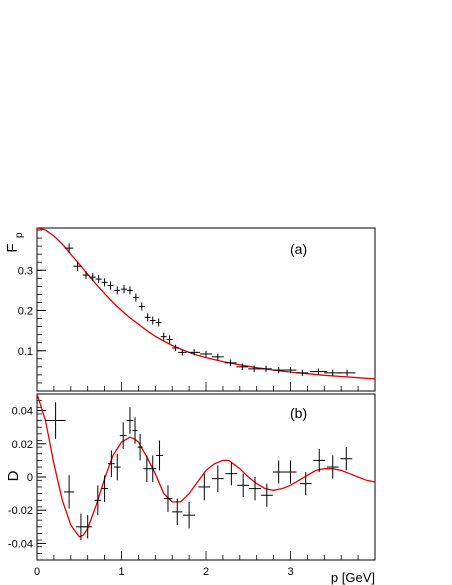 This screenshot has height=585, width=452. What do you see at coordinates (206, 572) in the screenshot?
I see `x-tick-label: 2` at bounding box center [206, 572].